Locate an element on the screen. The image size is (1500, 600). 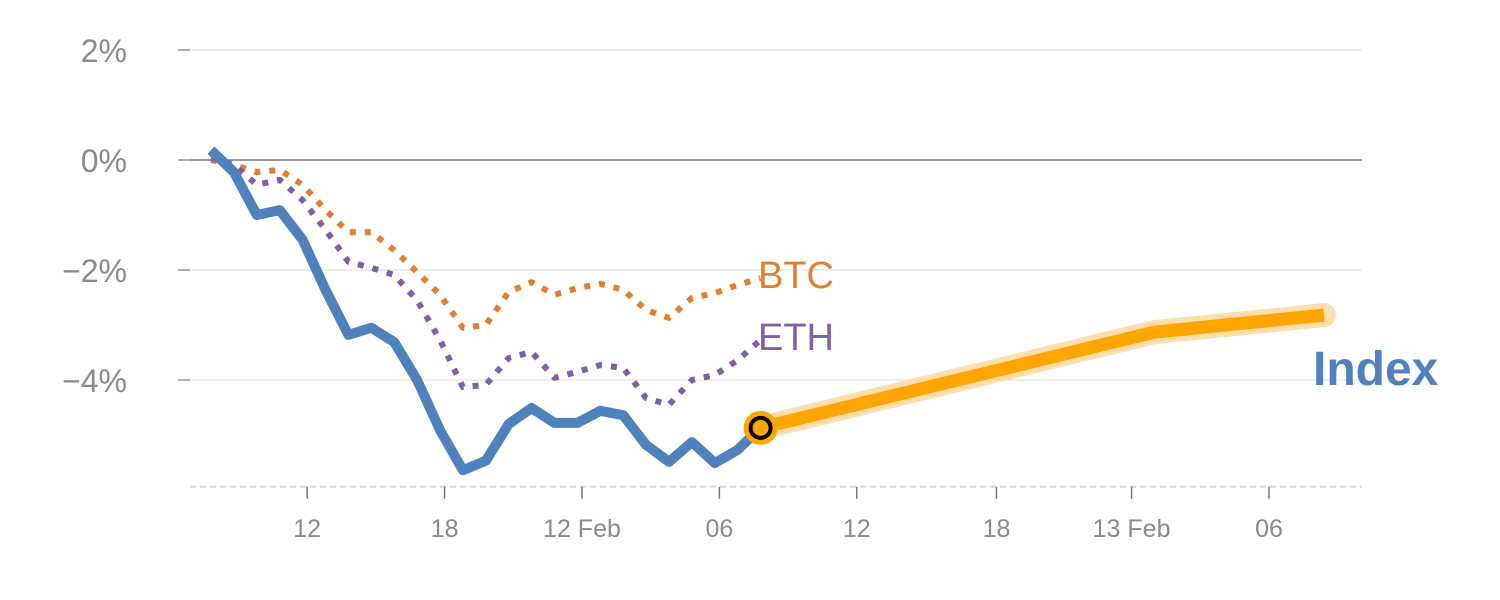
series-btc is located at coordinates (486, 244).